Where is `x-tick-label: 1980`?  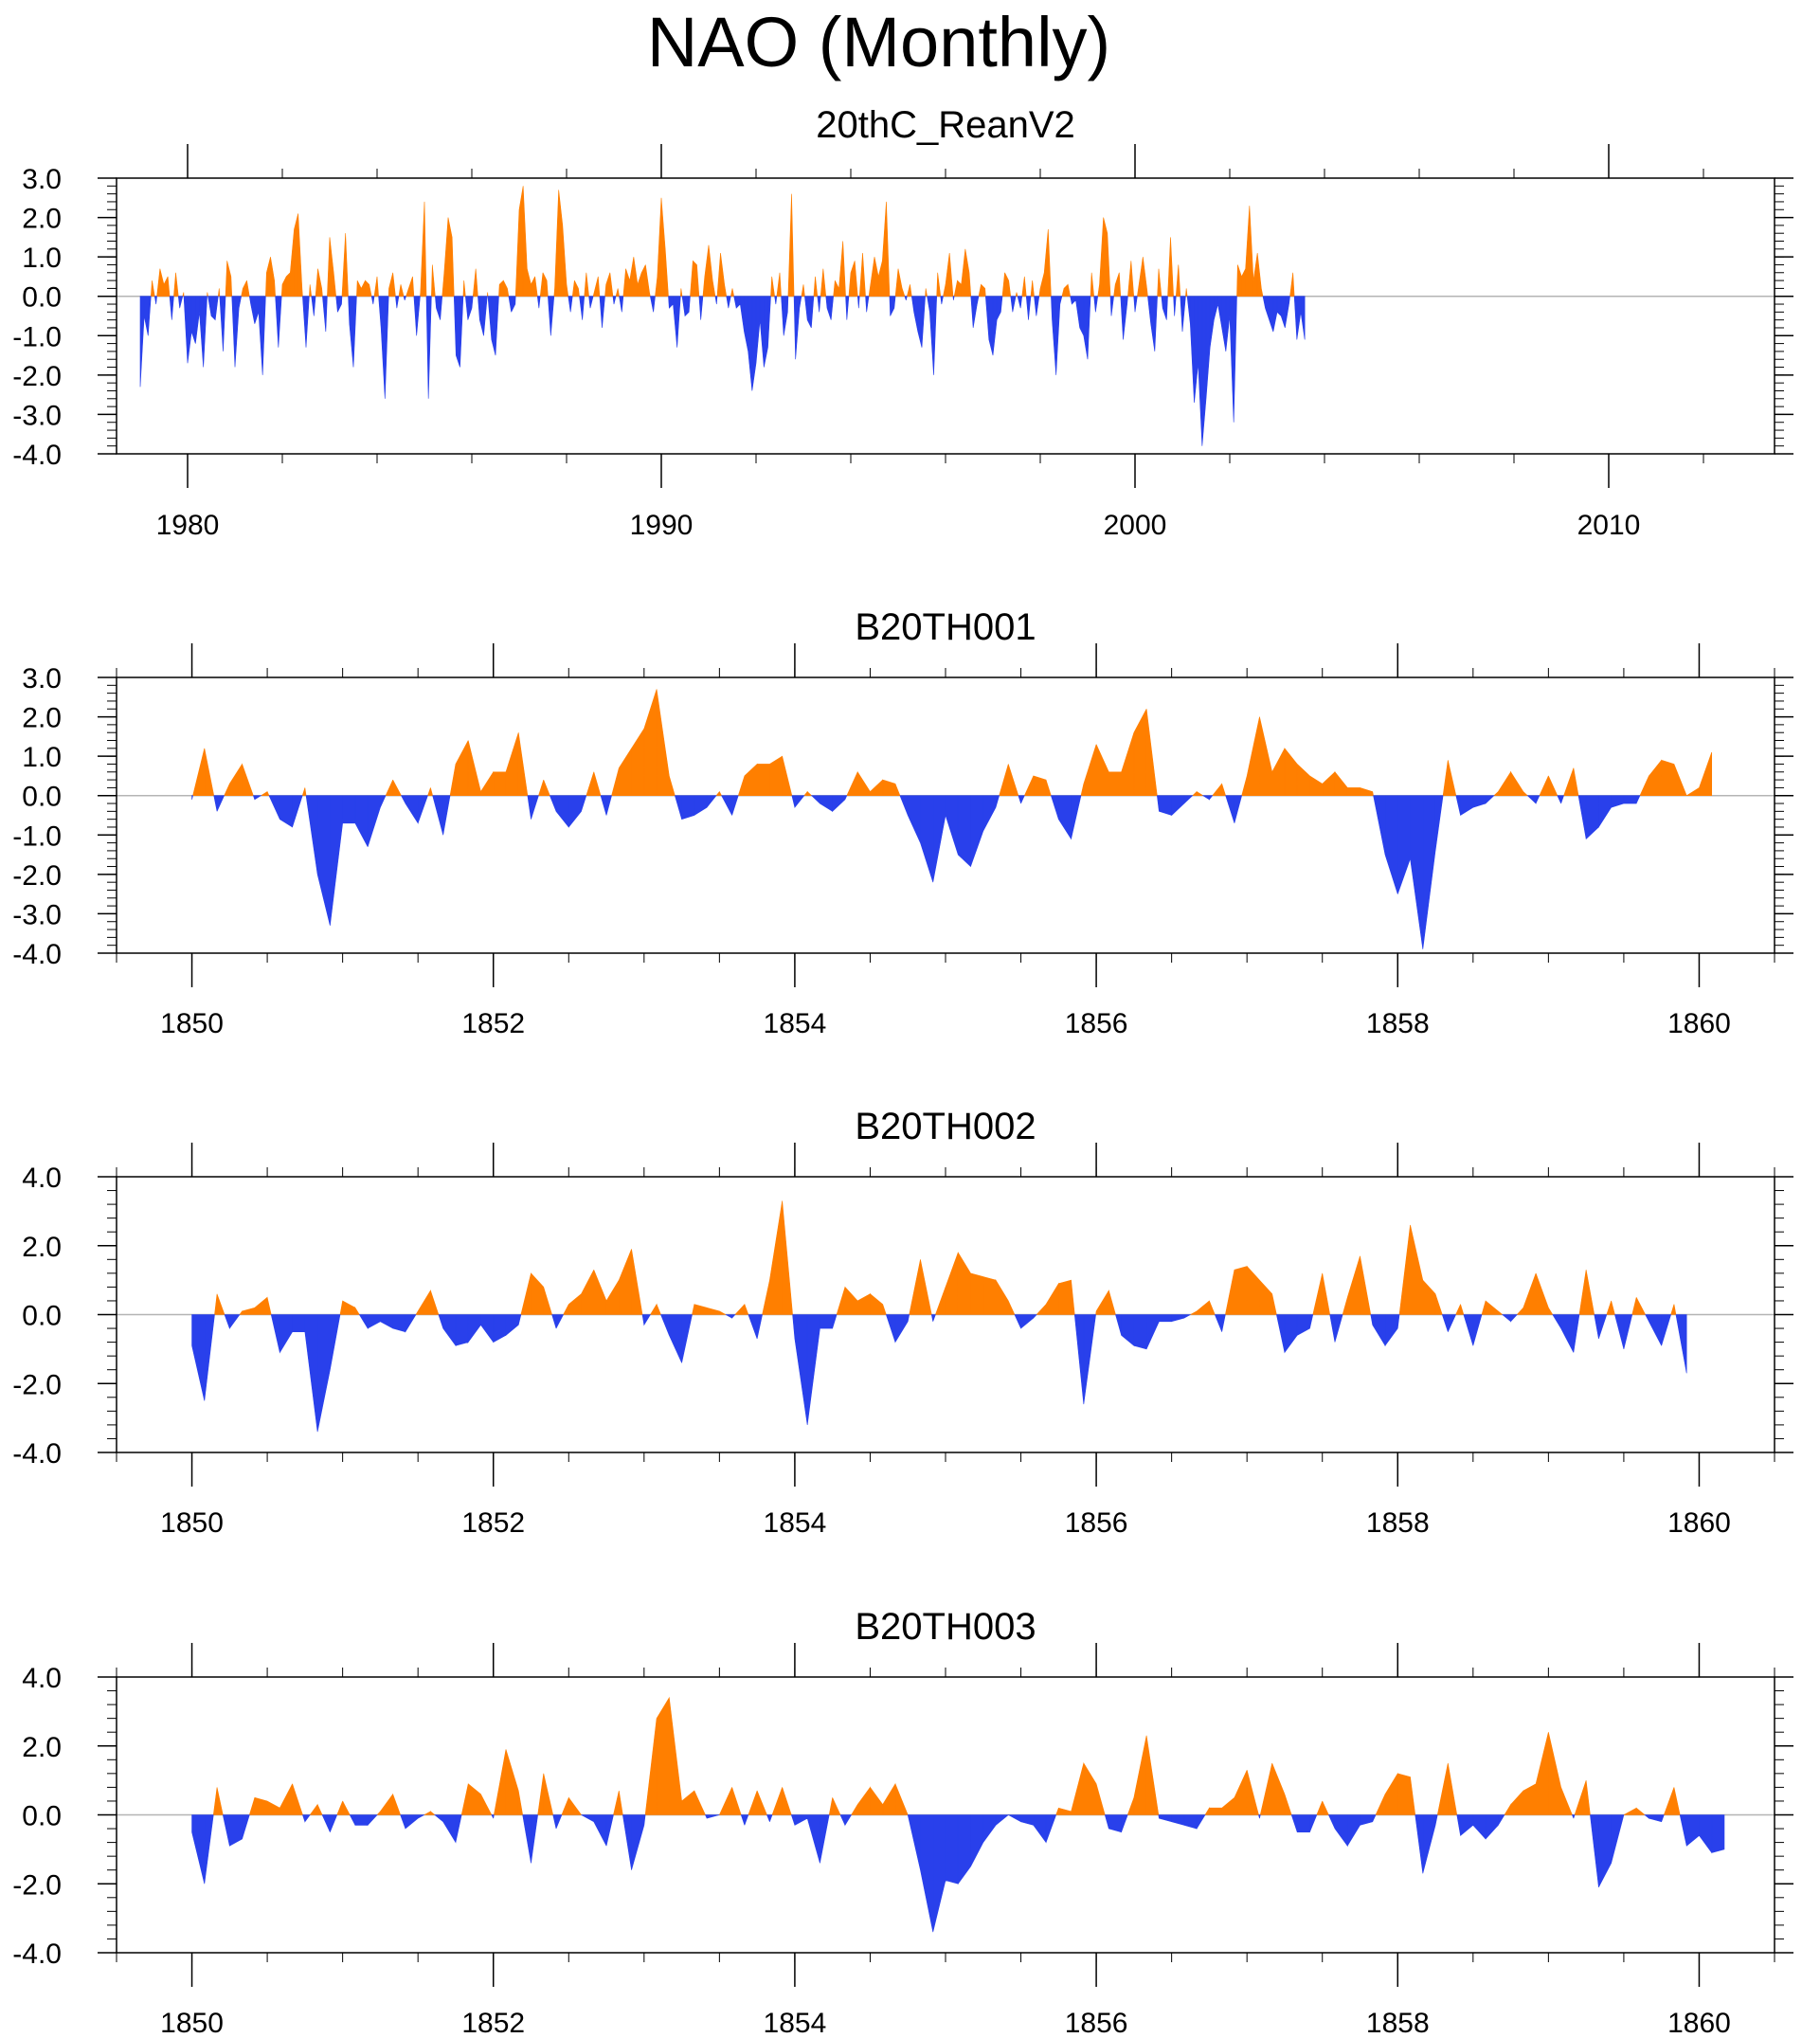 x-tick-label: 1980 is located at coordinates (188, 525).